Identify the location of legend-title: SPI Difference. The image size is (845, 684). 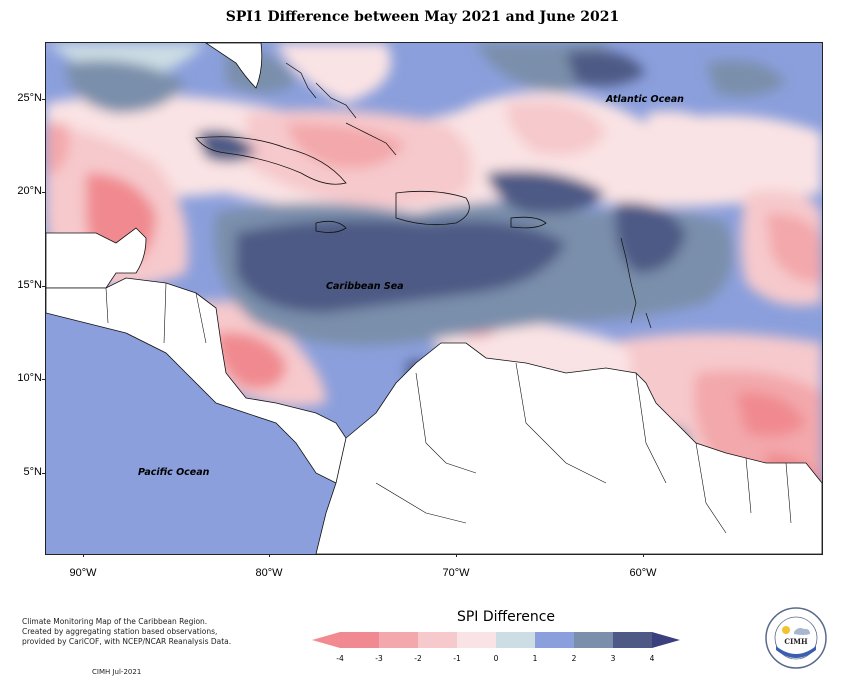
(506, 617).